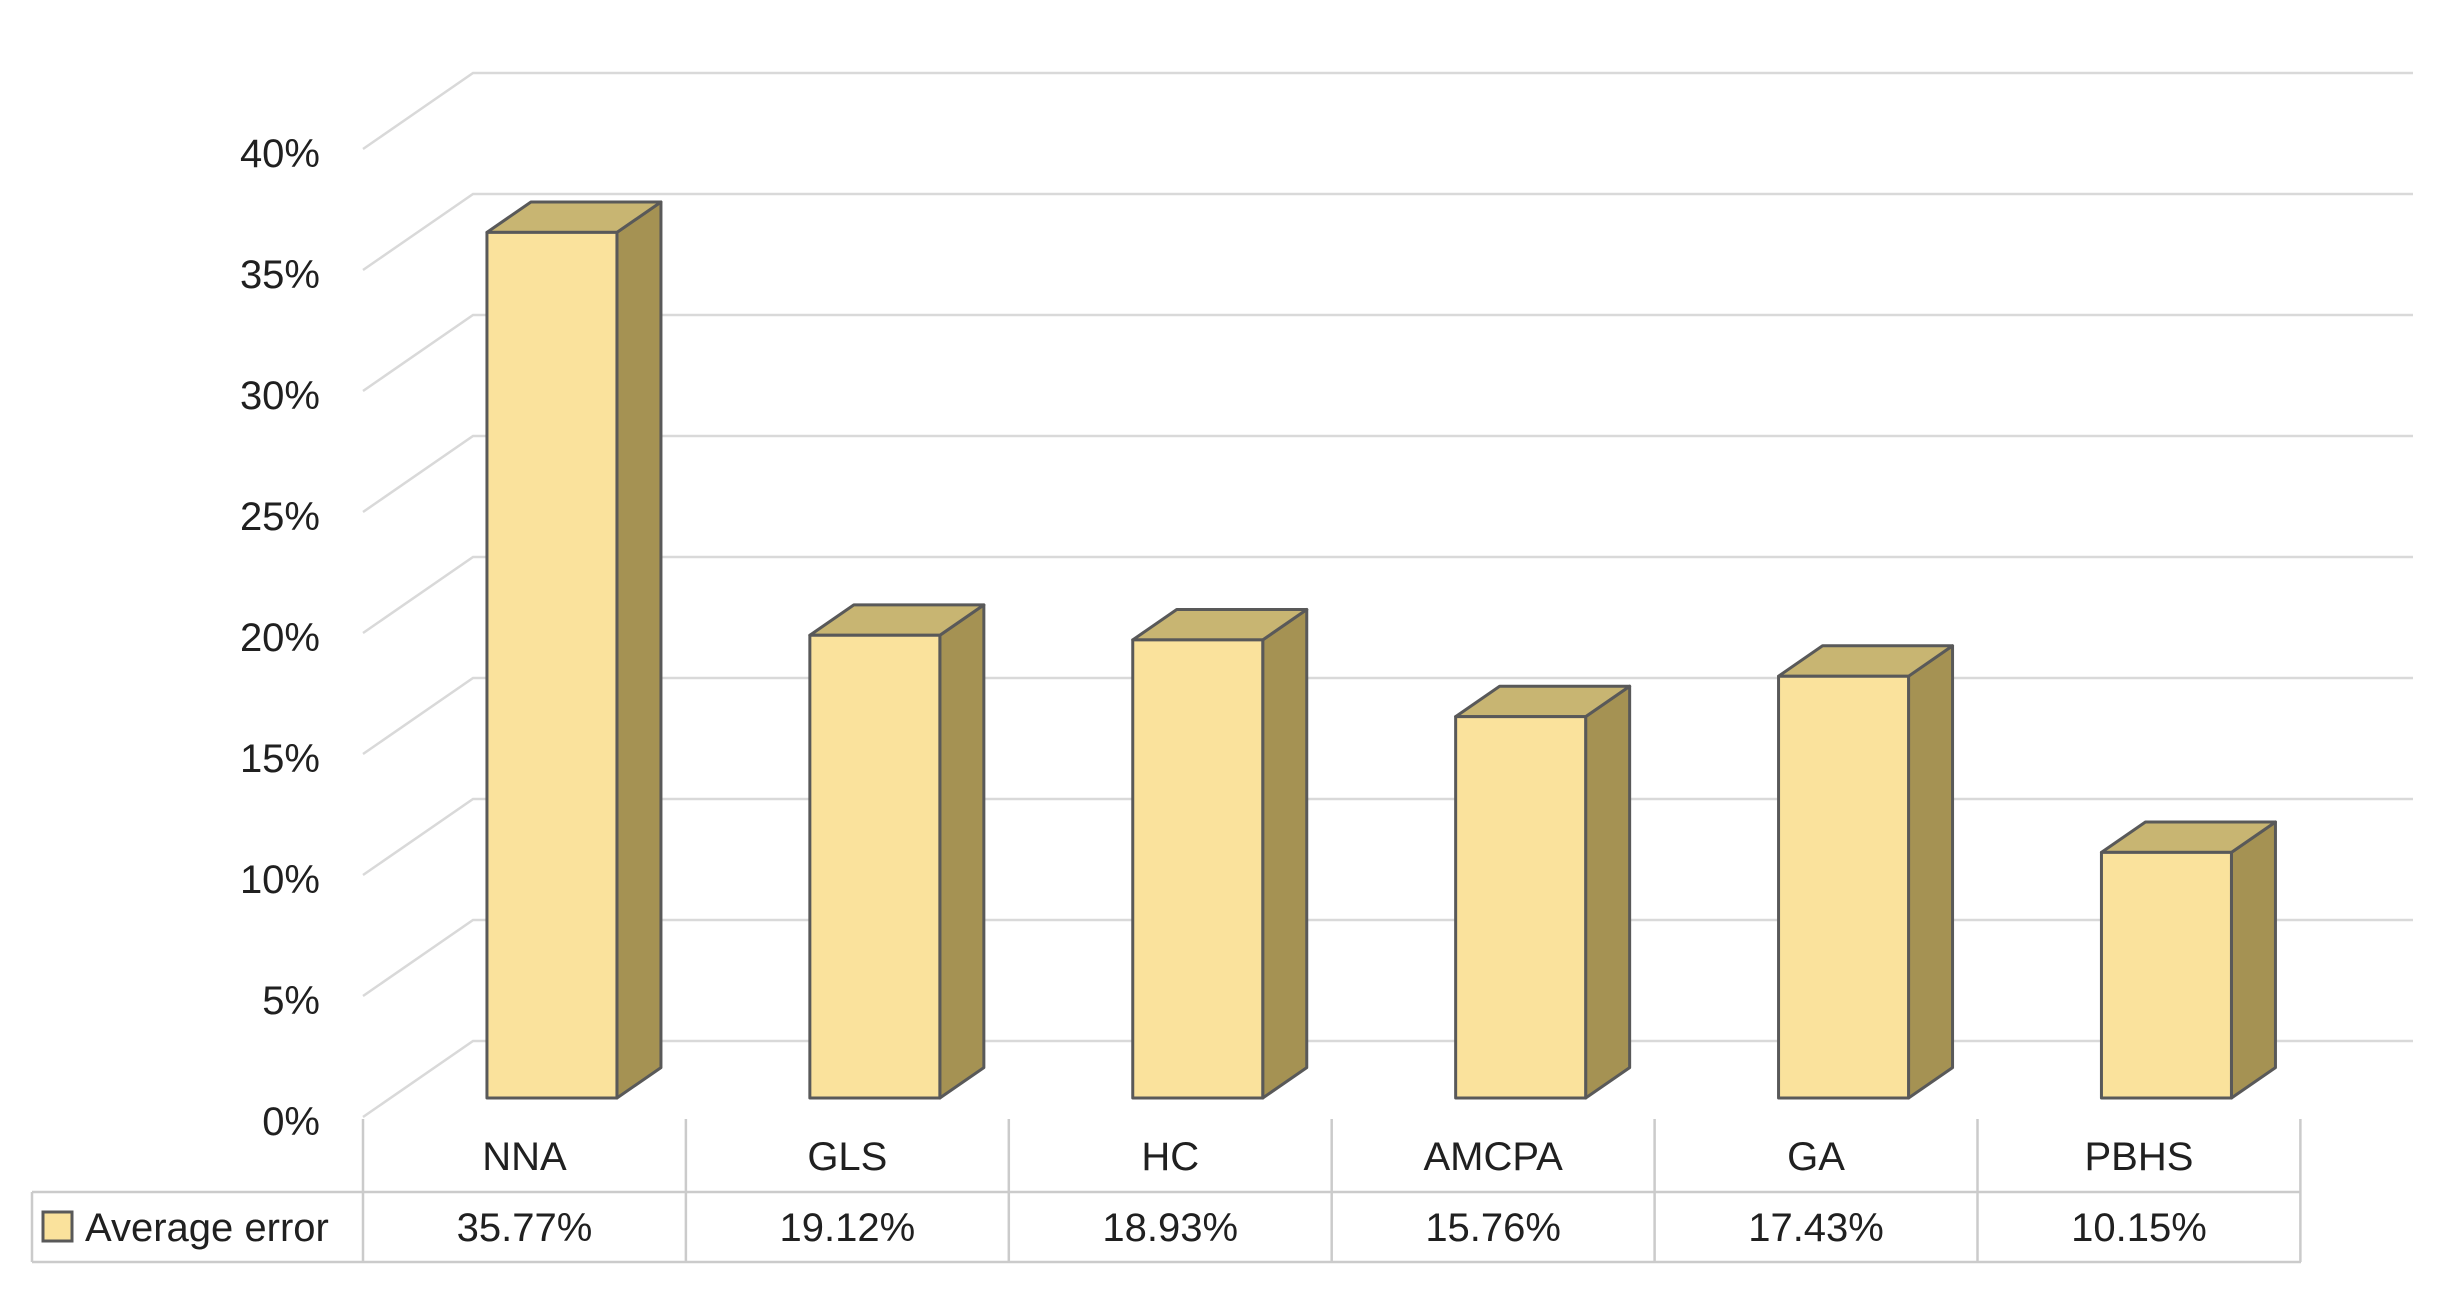  I want to click on bar-HC, so click(1220, 853).